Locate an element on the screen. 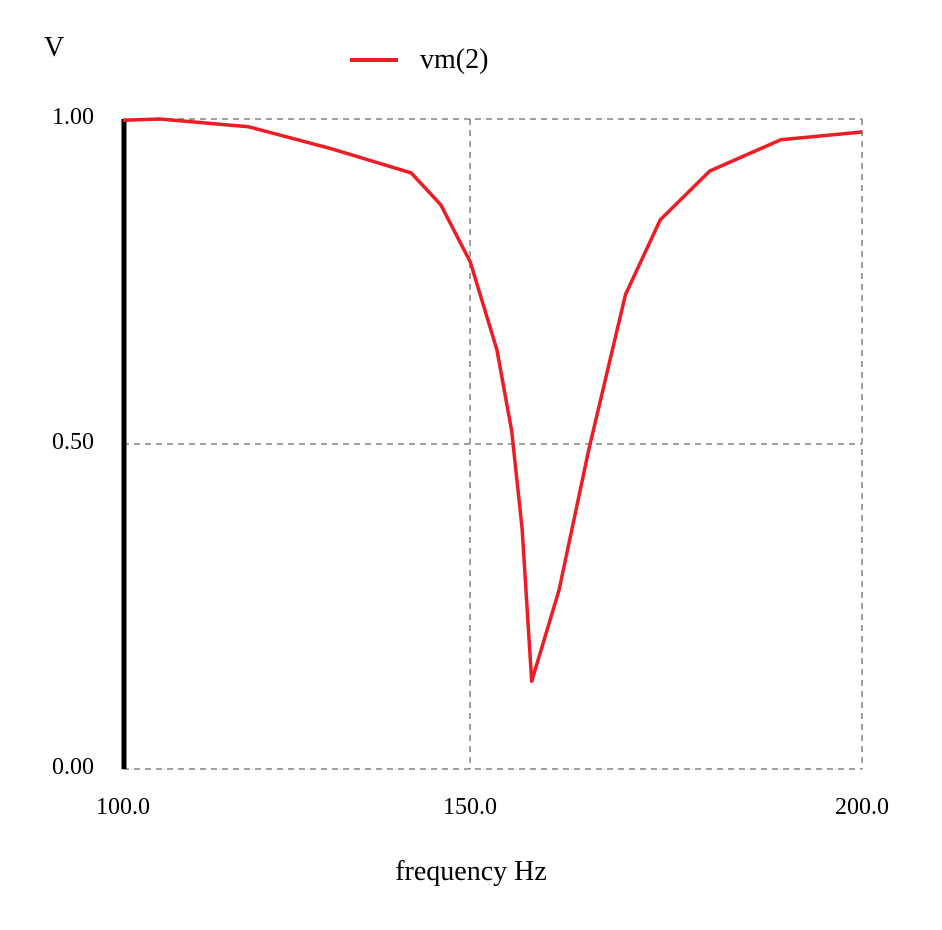  legend-line-icon is located at coordinates (374, 60).